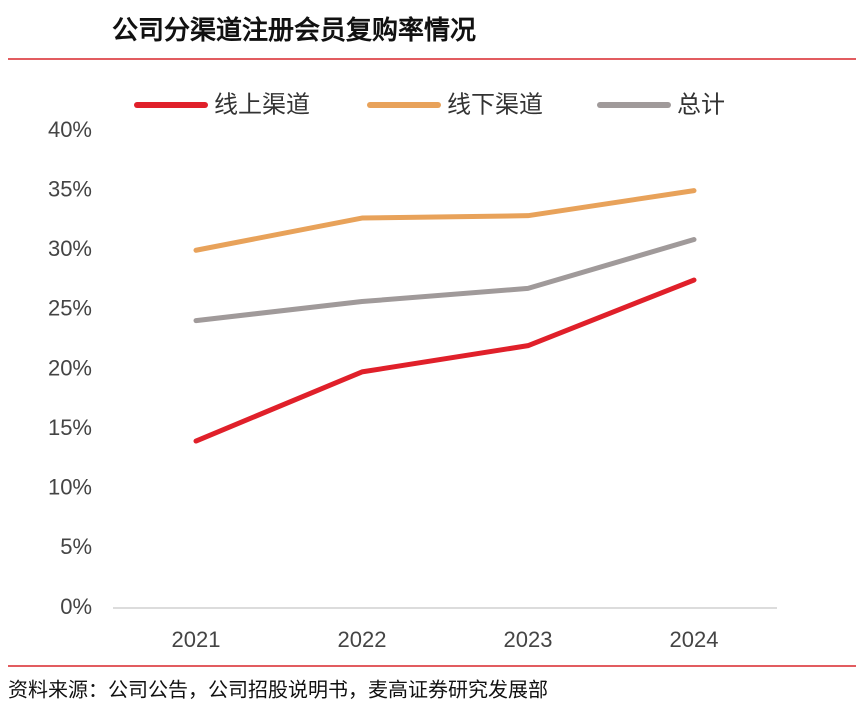 The height and width of the screenshot is (712, 866). Describe the element at coordinates (262, 104) in the screenshot. I see `legend-label: 线上渠道` at that location.